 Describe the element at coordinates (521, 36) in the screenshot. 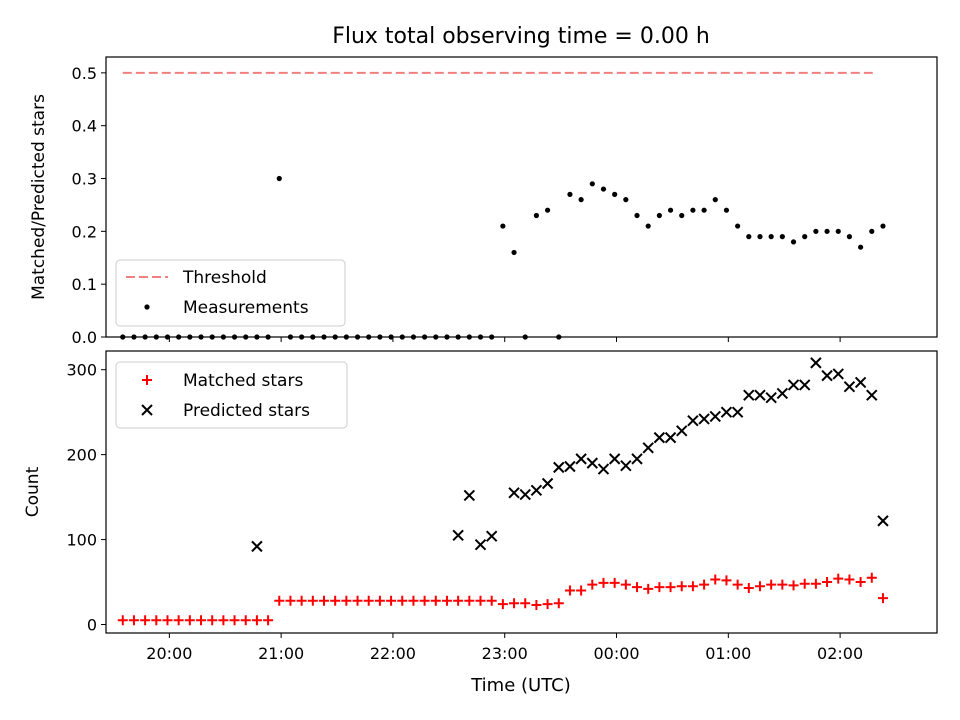

I see `chart-title: Flux total observing time = 0.00 h` at that location.